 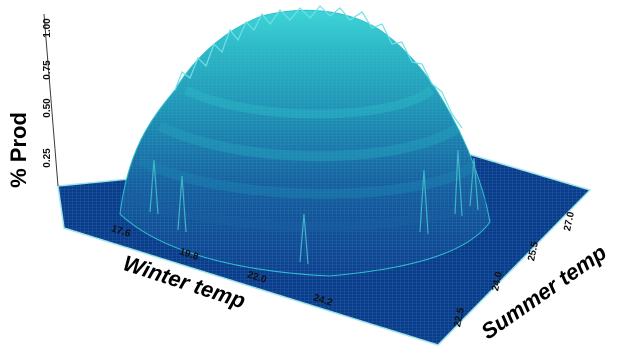 What do you see at coordinates (497, 281) in the screenshot?
I see `y-tick-label: 24.0` at bounding box center [497, 281].